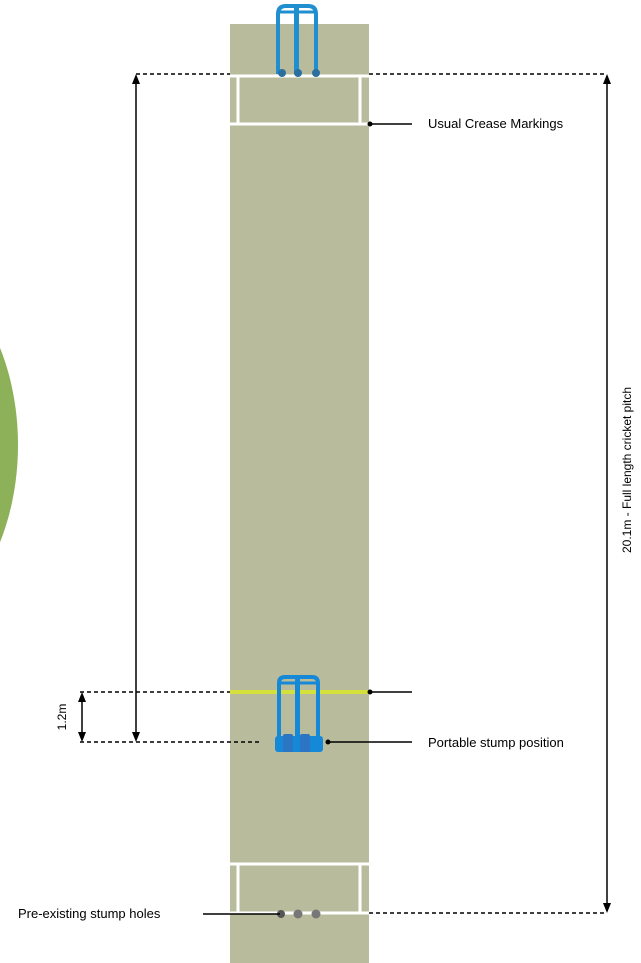 This screenshot has height=963, width=641. What do you see at coordinates (62, 717) in the screenshot?
I see `label-offset: 1.2m` at bounding box center [62, 717].